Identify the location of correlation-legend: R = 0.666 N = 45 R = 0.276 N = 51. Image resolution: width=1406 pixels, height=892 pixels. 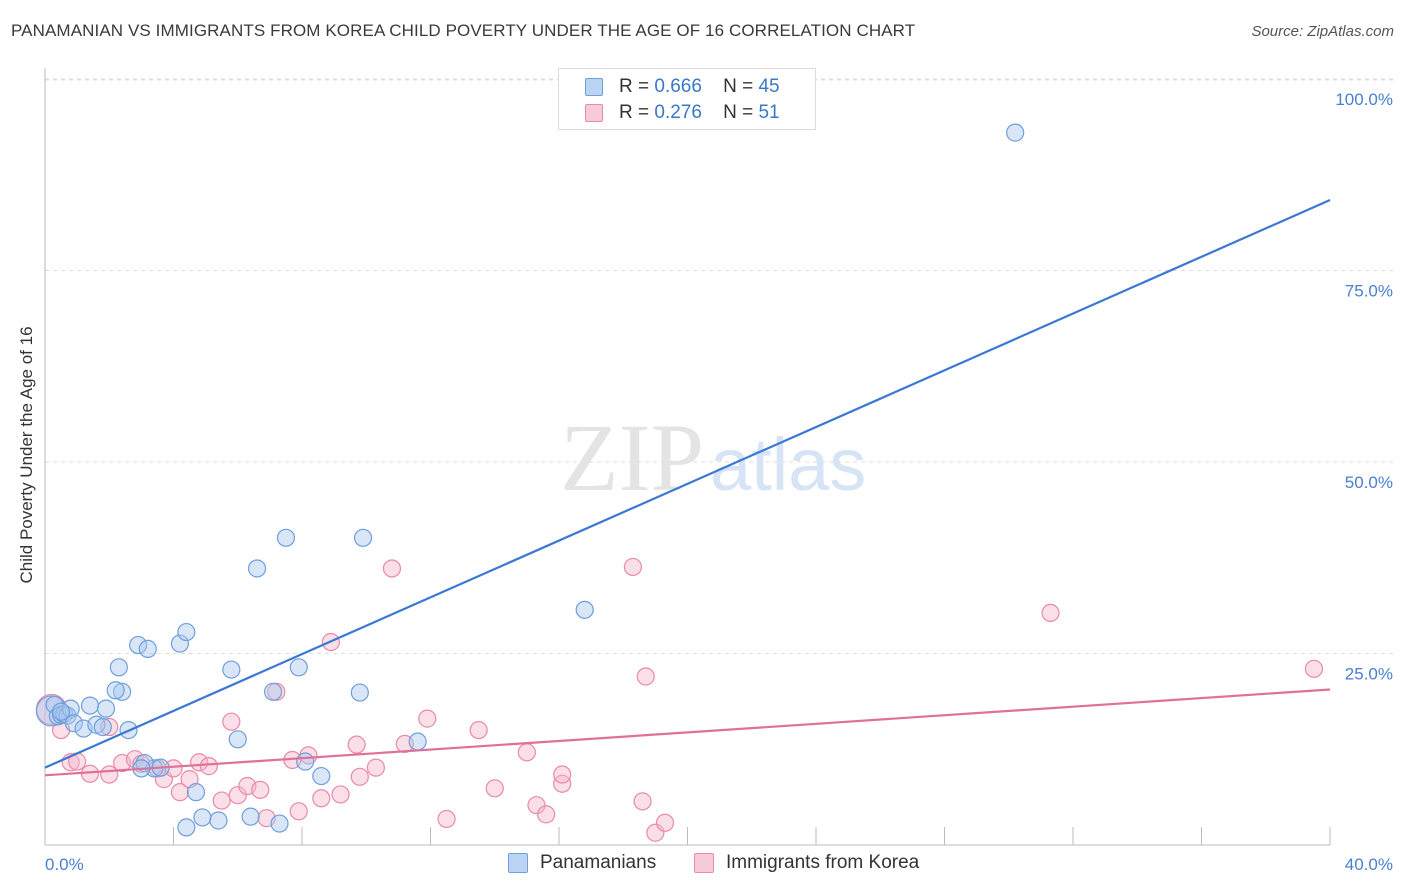
(687, 99).